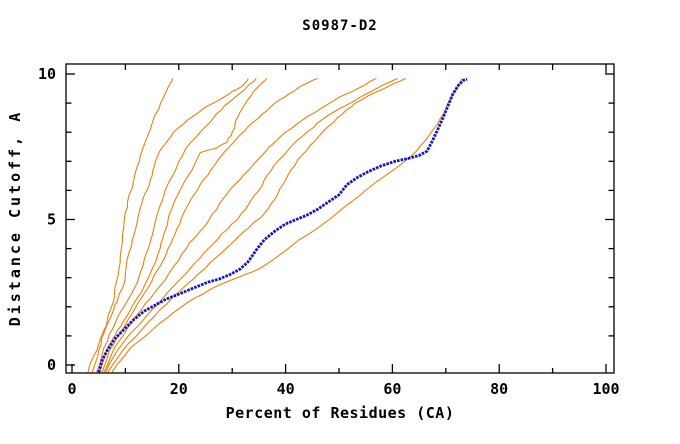 Image resolution: width=680 pixels, height=444 pixels. Describe the element at coordinates (47, 74) in the screenshot. I see `y-tick-label: 10` at that location.